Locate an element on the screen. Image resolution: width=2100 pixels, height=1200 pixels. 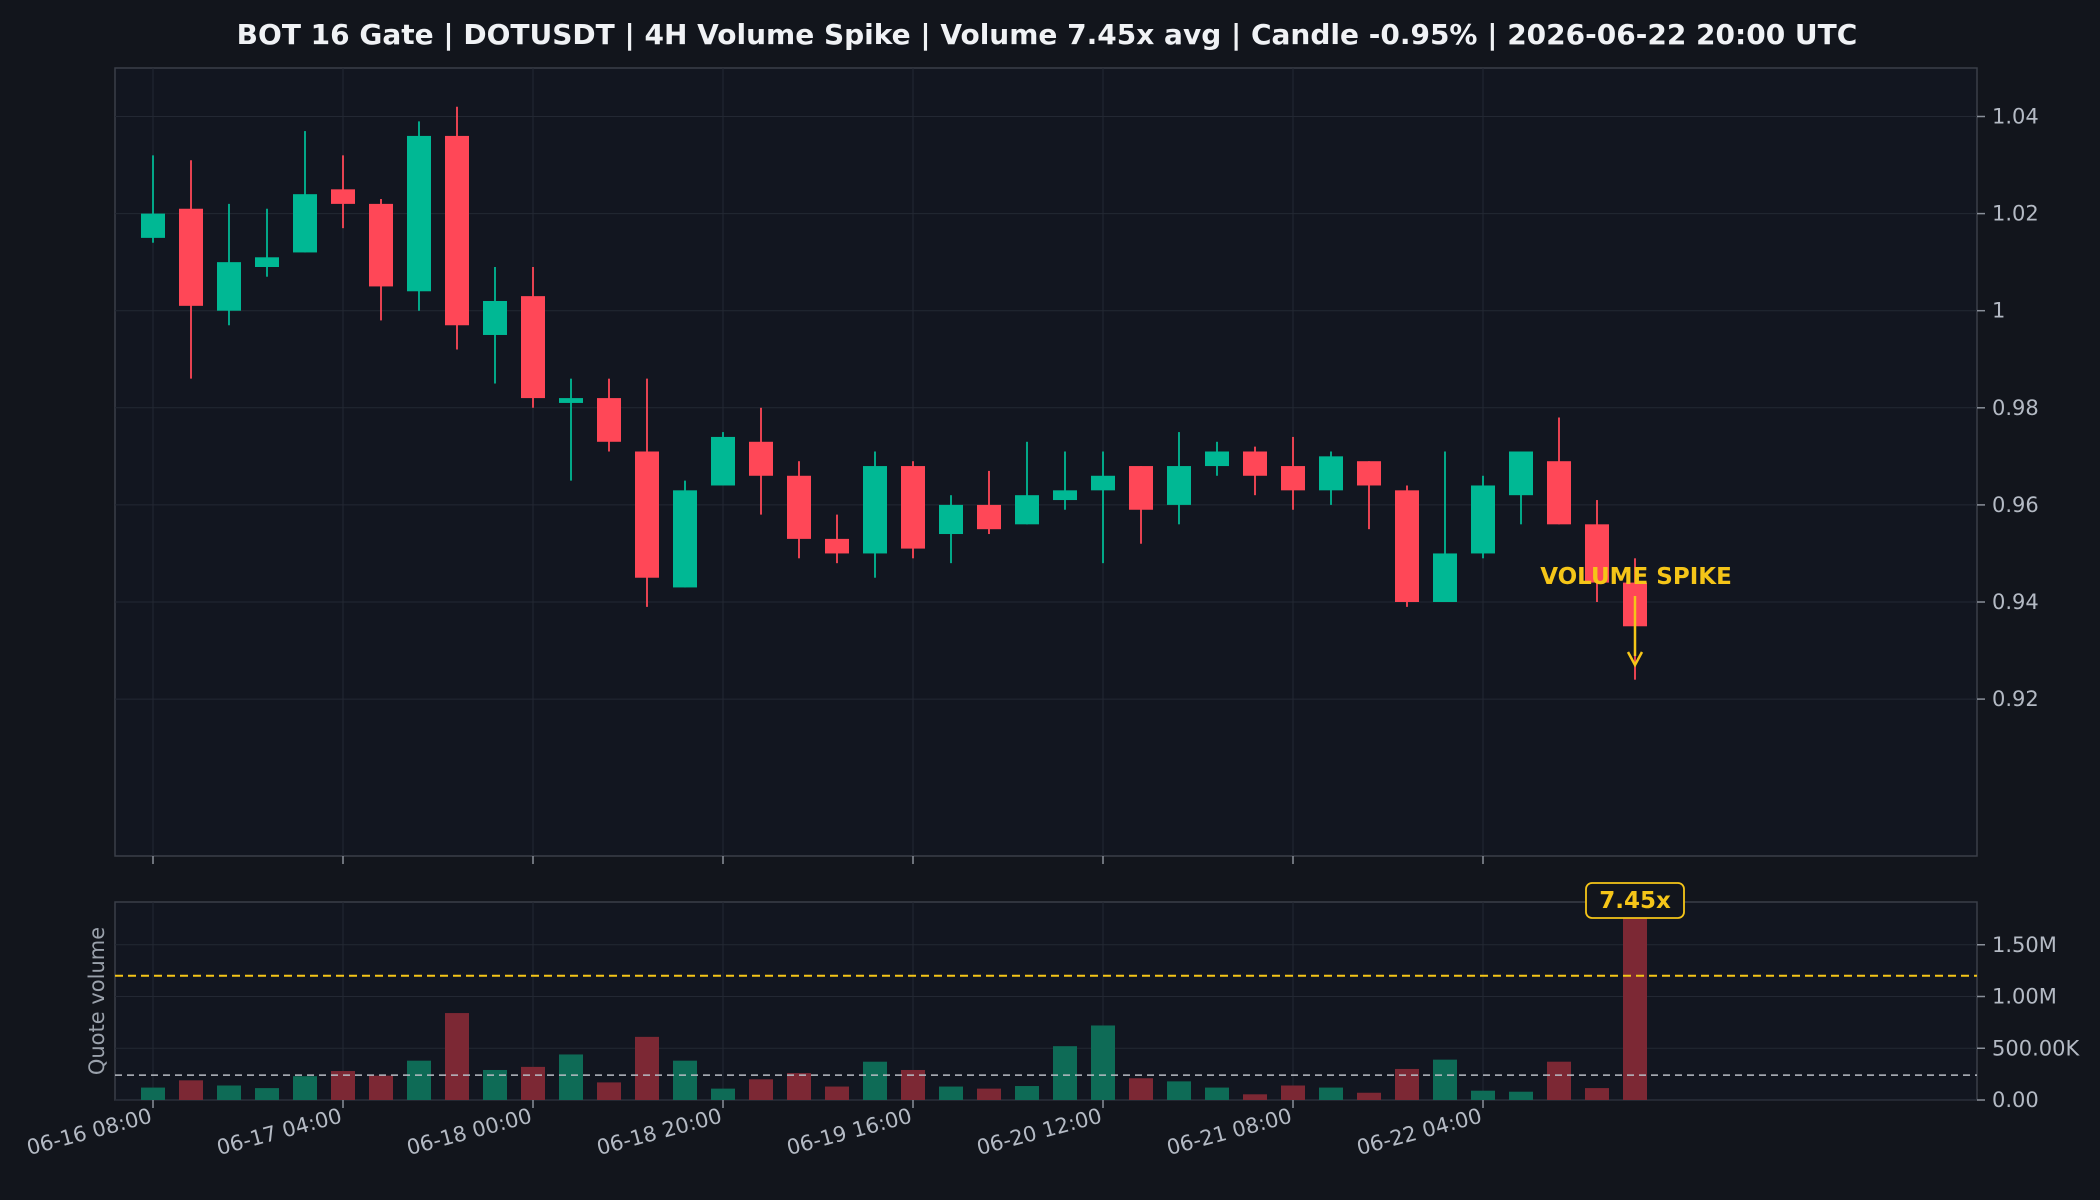
spike-badge-box is located at coordinates (1635, 900).